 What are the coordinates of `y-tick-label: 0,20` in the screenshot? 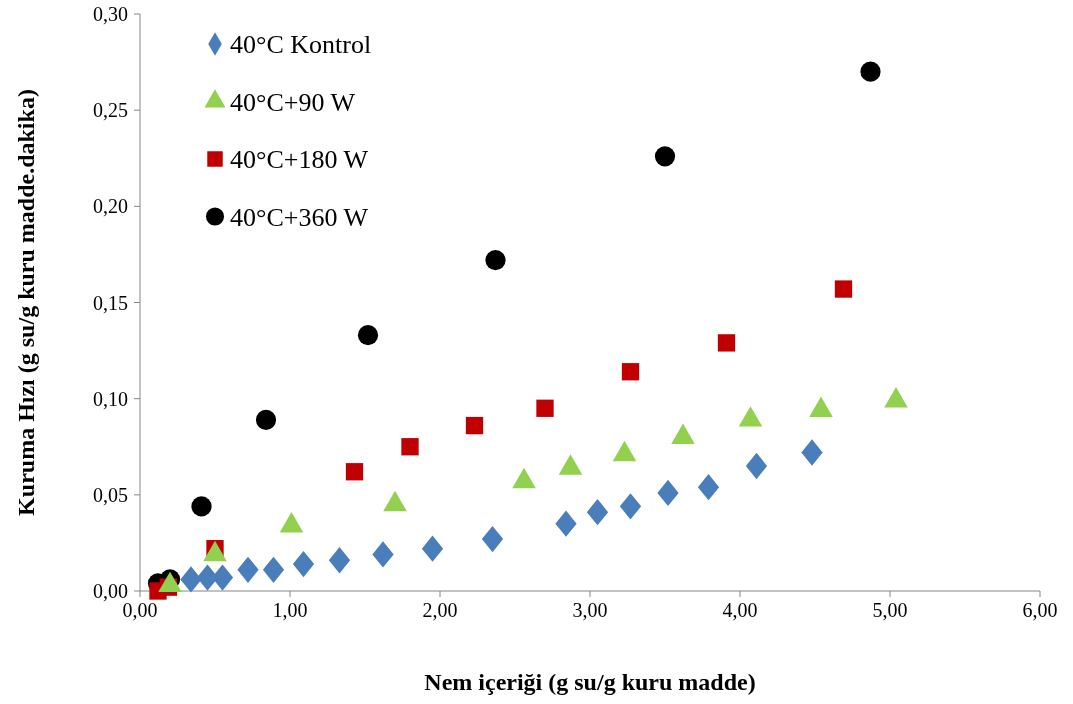 It's located at (110, 206).